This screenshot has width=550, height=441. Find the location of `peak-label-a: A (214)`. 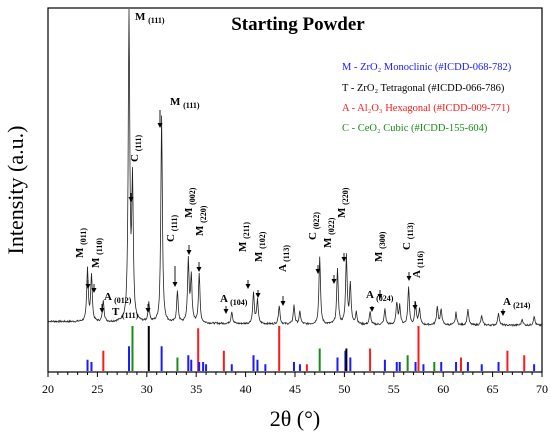

peak-label-a: A (214) is located at coordinates (515, 306).